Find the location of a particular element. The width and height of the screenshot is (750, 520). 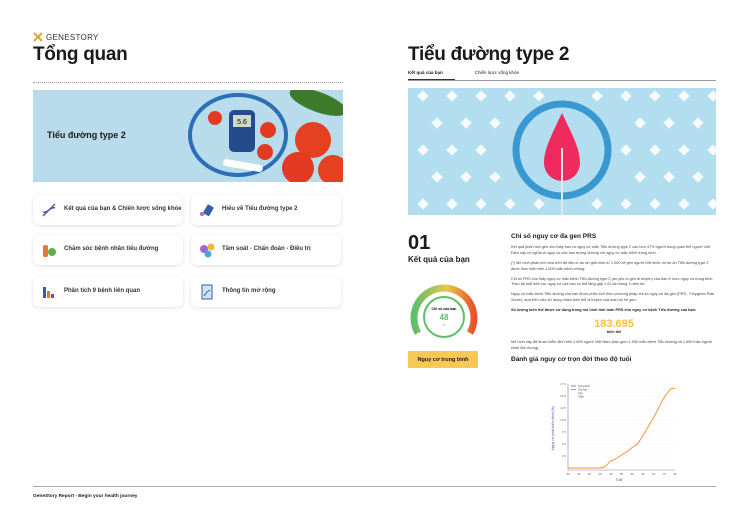

risk-gauge: Chỉ số của bạn 48 % is located at coordinates (444, 312).